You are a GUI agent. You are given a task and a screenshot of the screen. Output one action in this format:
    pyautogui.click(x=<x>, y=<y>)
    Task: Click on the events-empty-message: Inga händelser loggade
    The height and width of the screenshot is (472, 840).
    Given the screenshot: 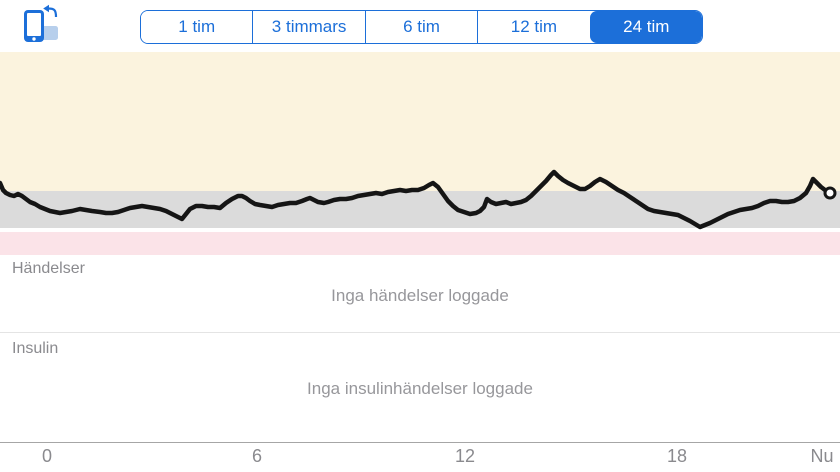 What is the action you would take?
    pyautogui.click(x=420, y=295)
    